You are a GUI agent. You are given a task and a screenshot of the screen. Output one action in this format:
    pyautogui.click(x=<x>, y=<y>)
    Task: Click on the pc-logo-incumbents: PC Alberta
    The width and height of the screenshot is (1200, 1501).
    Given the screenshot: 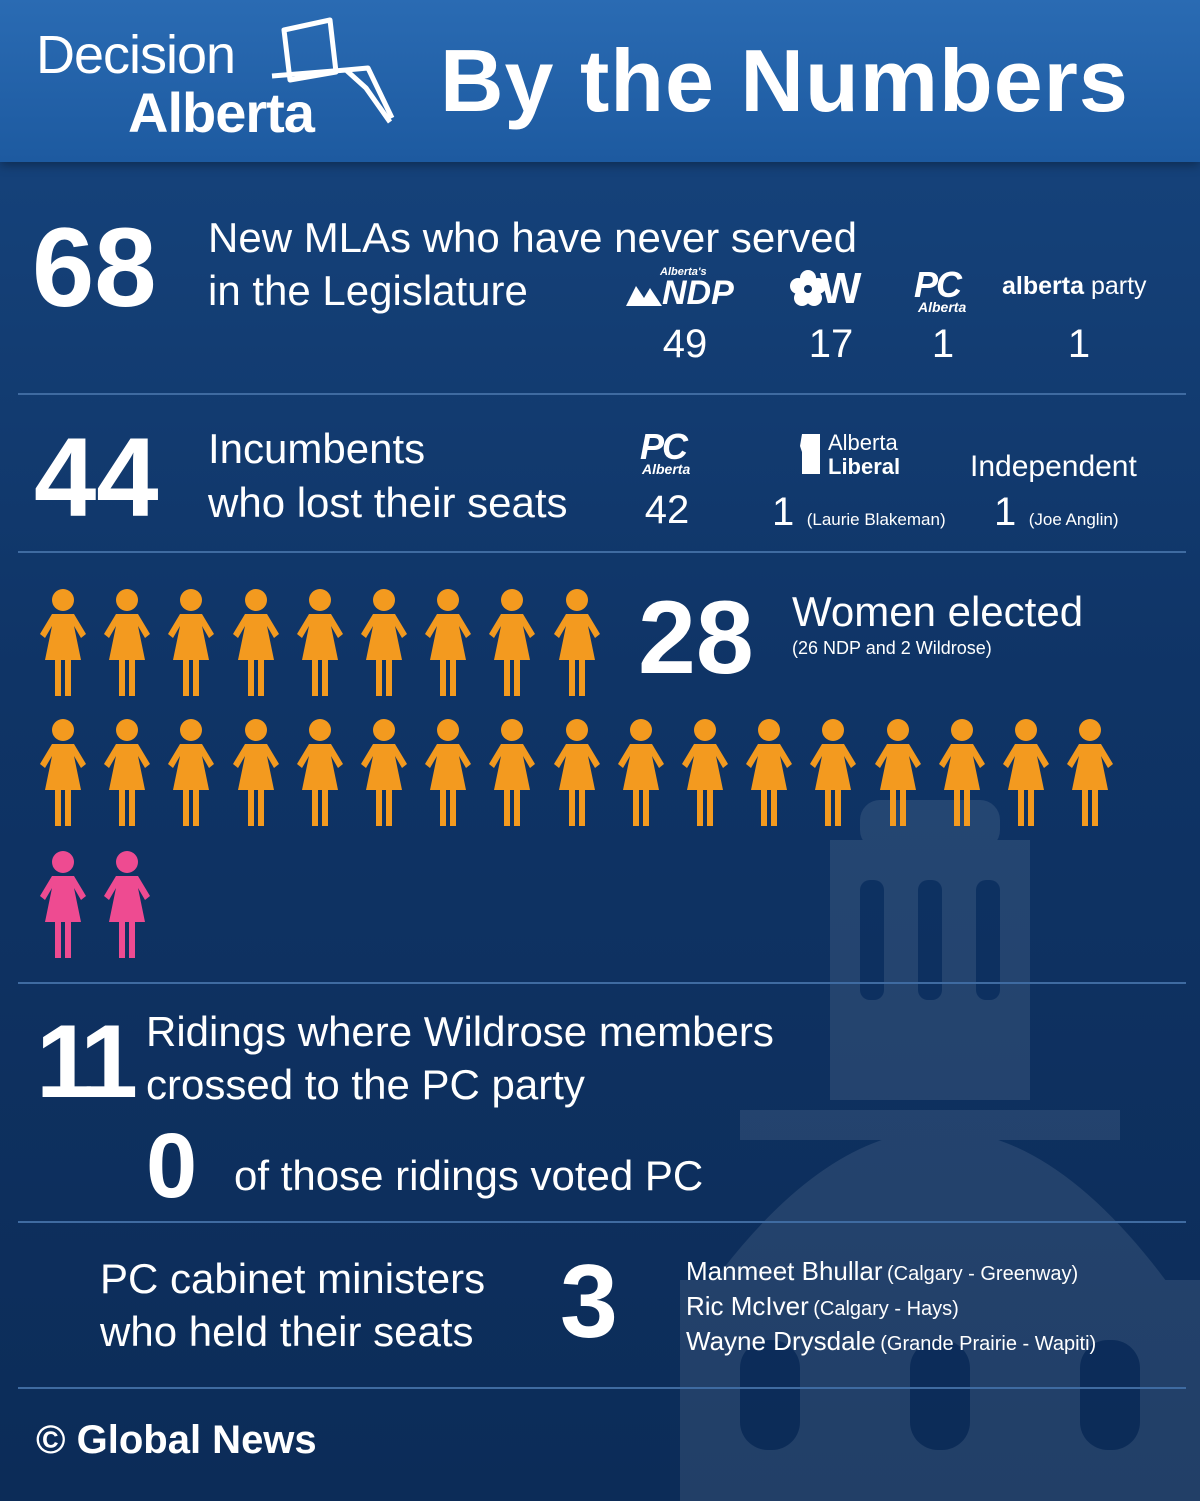 What is the action you would take?
    pyautogui.click(x=670, y=453)
    